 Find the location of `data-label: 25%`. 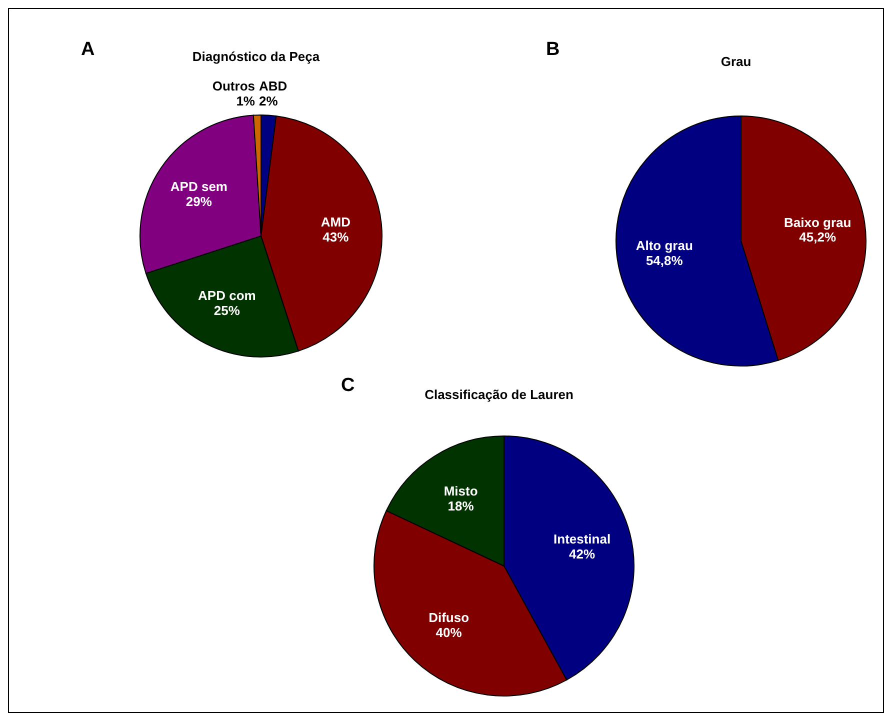

data-label: 25% is located at coordinates (227, 310).